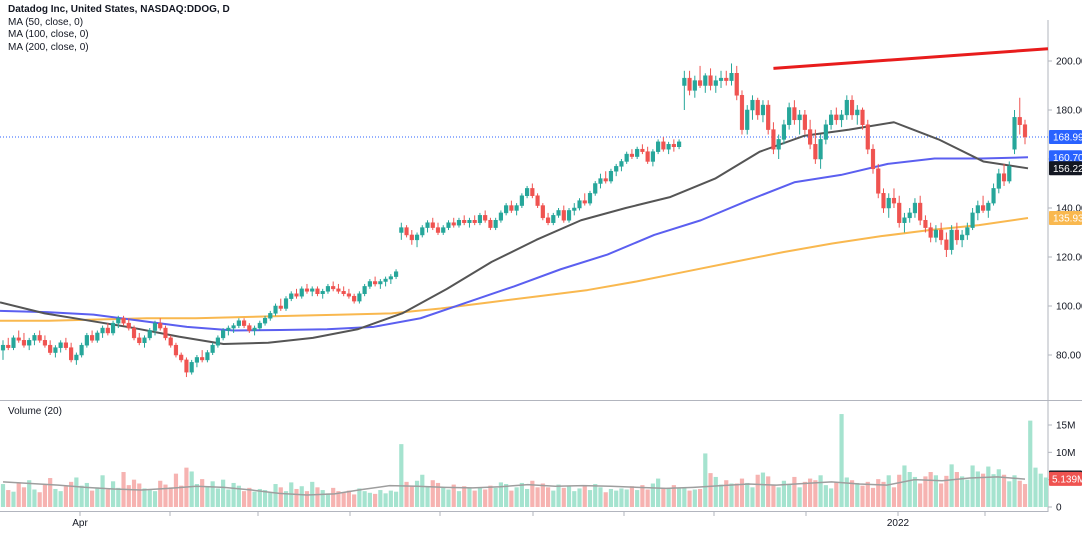 The height and width of the screenshot is (533, 1082). I want to click on volume-legend: Volume (20), so click(35, 411).